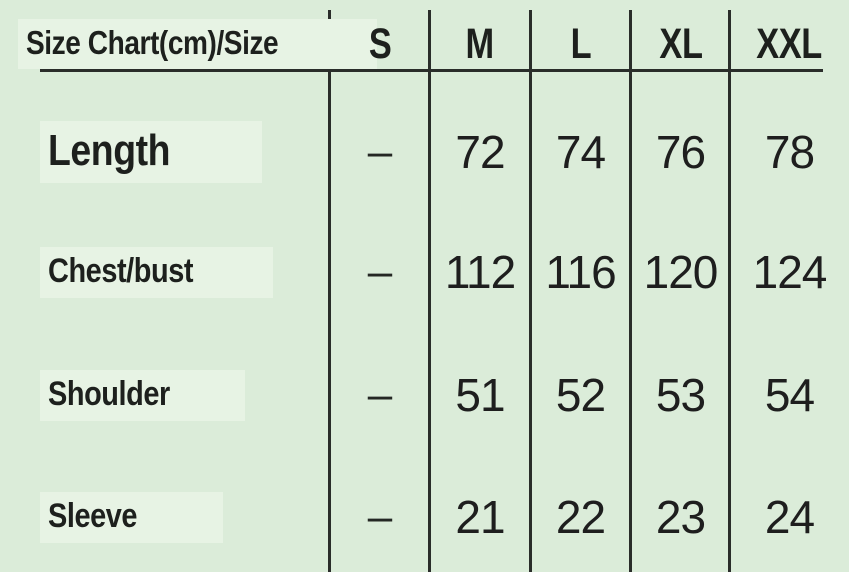  I want to click on table-row-chest: Chest/bust – 112 116 120 124, so click(424, 272).